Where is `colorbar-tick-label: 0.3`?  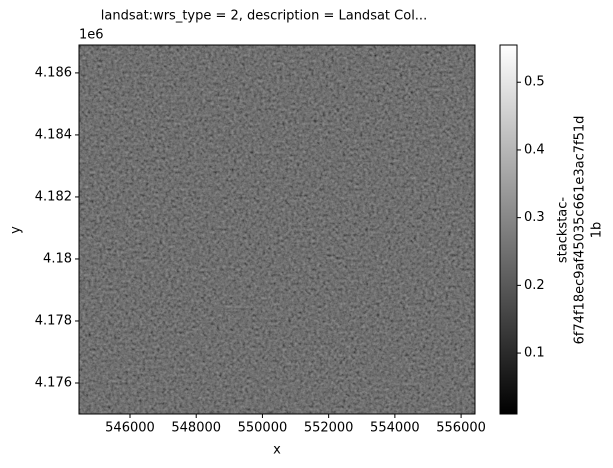
colorbar-tick-label: 0.3 is located at coordinates (534, 217).